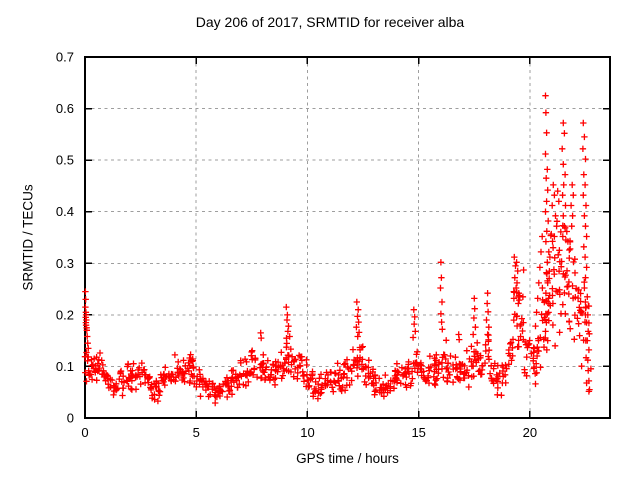 The height and width of the screenshot is (480, 640). Describe the element at coordinates (65, 211) in the screenshot. I see `y-tick-label: 0.4` at that location.